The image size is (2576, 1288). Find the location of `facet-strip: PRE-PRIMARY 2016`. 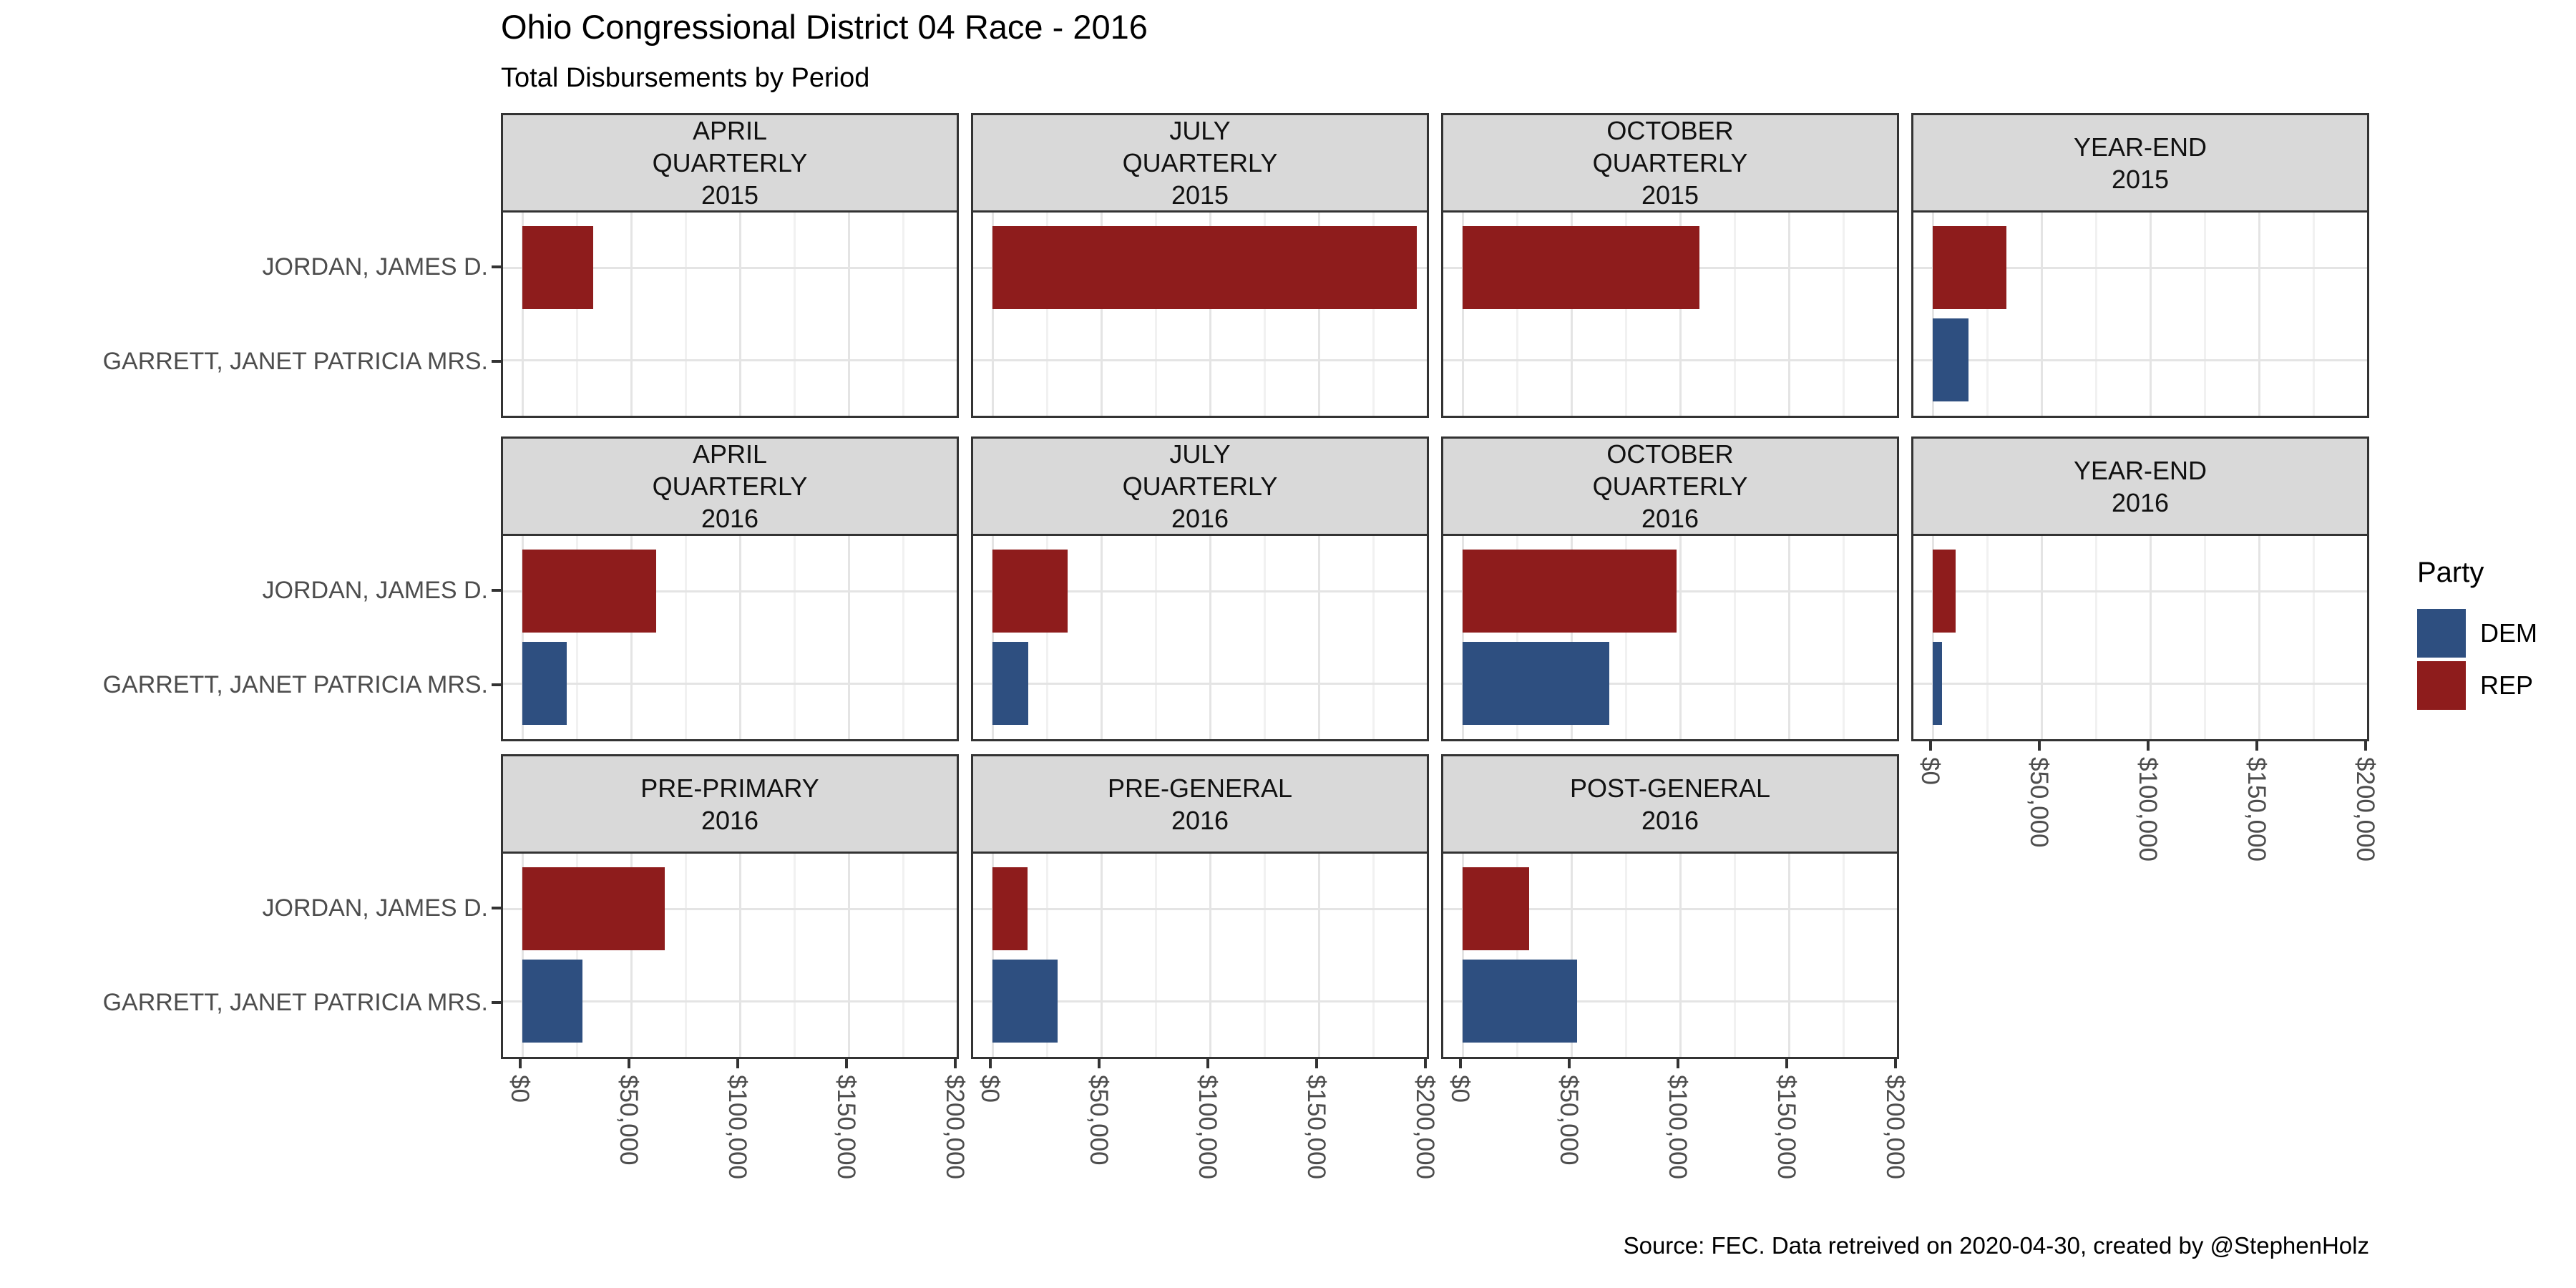

facet-strip: PRE-PRIMARY 2016 is located at coordinates (730, 803).